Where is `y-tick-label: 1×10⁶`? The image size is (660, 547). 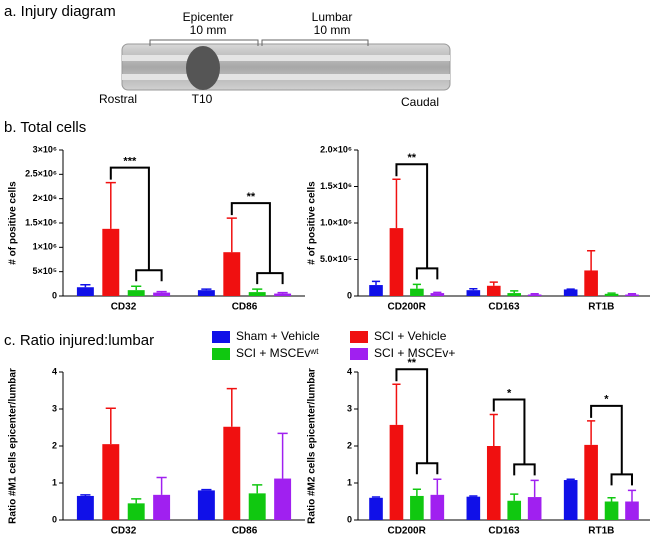
y-tick-label: 1×10⁶ is located at coordinates (45, 247).